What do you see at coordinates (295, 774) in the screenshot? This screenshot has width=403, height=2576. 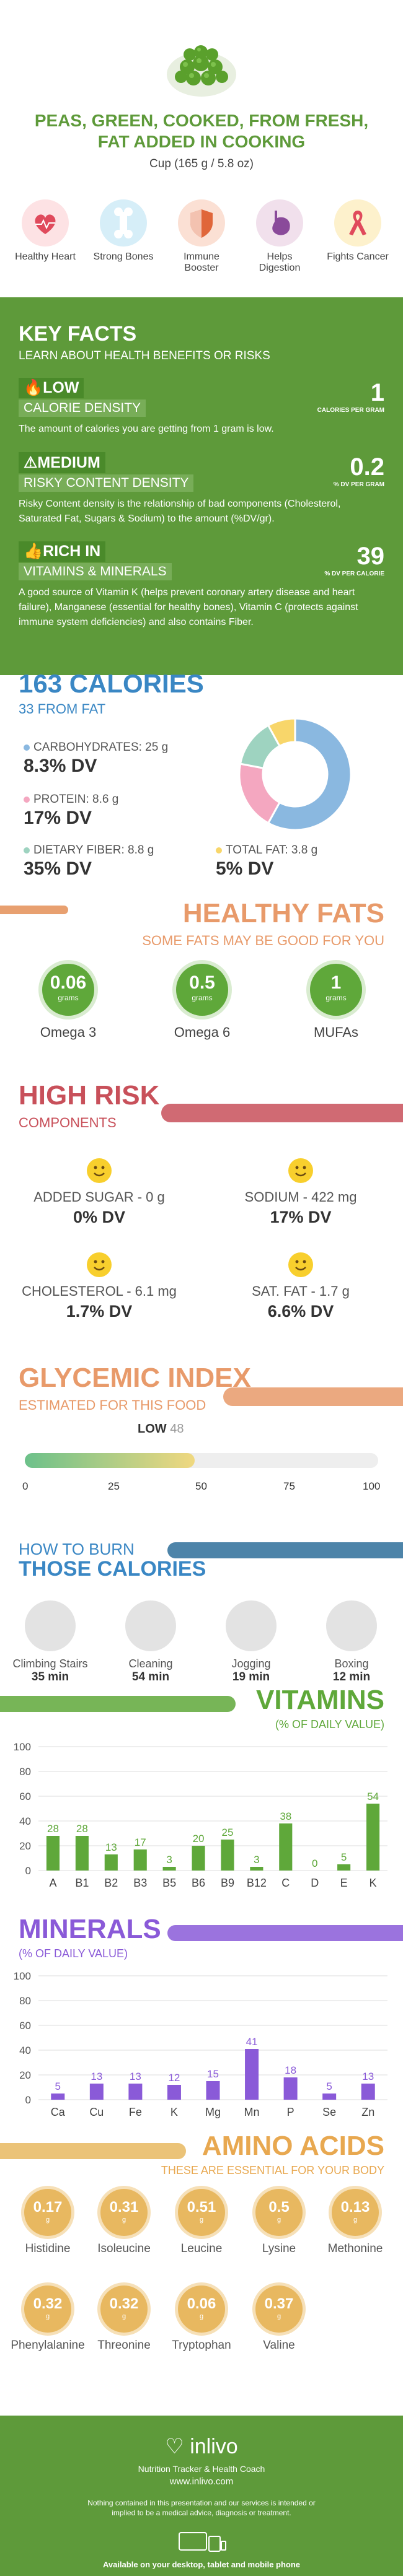 I see `macro-donut-chart` at bounding box center [295, 774].